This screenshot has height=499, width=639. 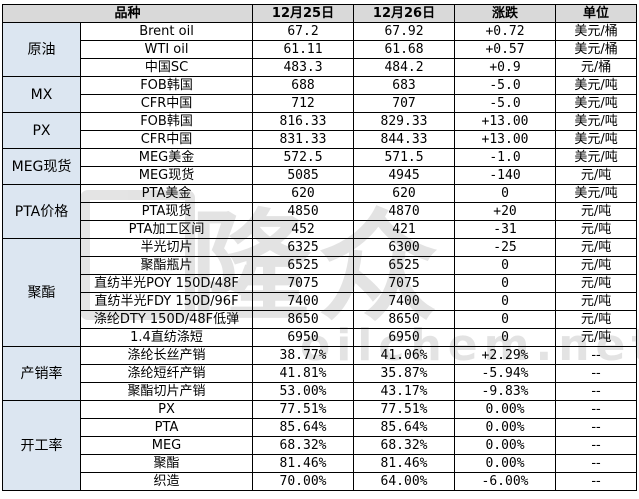 I want to click on value-date2-cell: 4945, so click(x=404, y=175).